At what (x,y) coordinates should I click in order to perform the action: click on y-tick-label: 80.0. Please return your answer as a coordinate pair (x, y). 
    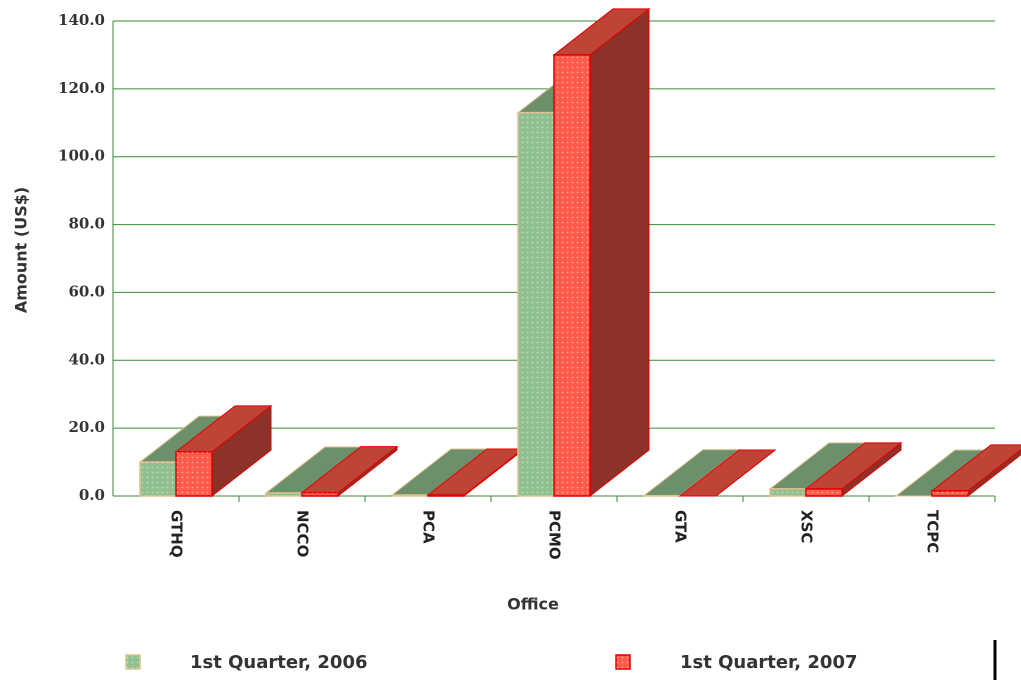
    Looking at the image, I should click on (86, 224).